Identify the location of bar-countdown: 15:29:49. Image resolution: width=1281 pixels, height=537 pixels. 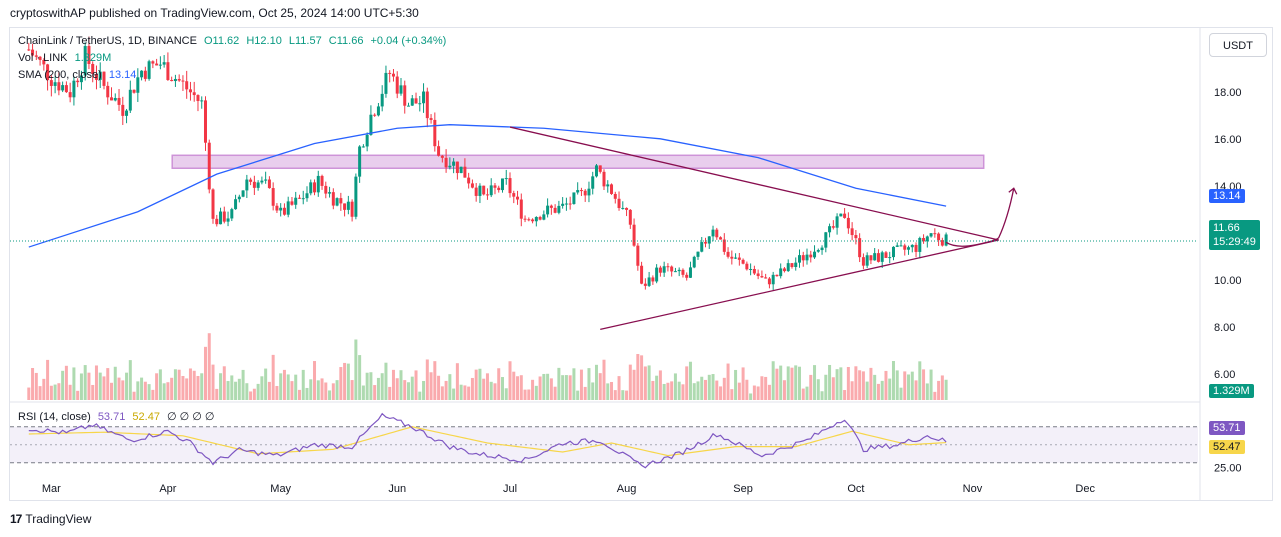
(1234, 242).